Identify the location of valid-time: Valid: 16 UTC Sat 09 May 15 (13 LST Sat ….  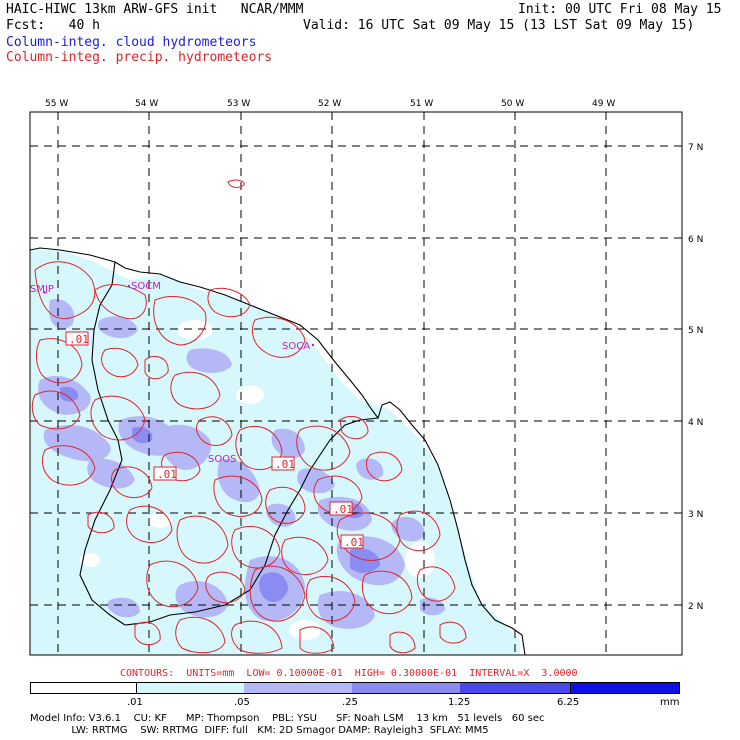
(499, 25).